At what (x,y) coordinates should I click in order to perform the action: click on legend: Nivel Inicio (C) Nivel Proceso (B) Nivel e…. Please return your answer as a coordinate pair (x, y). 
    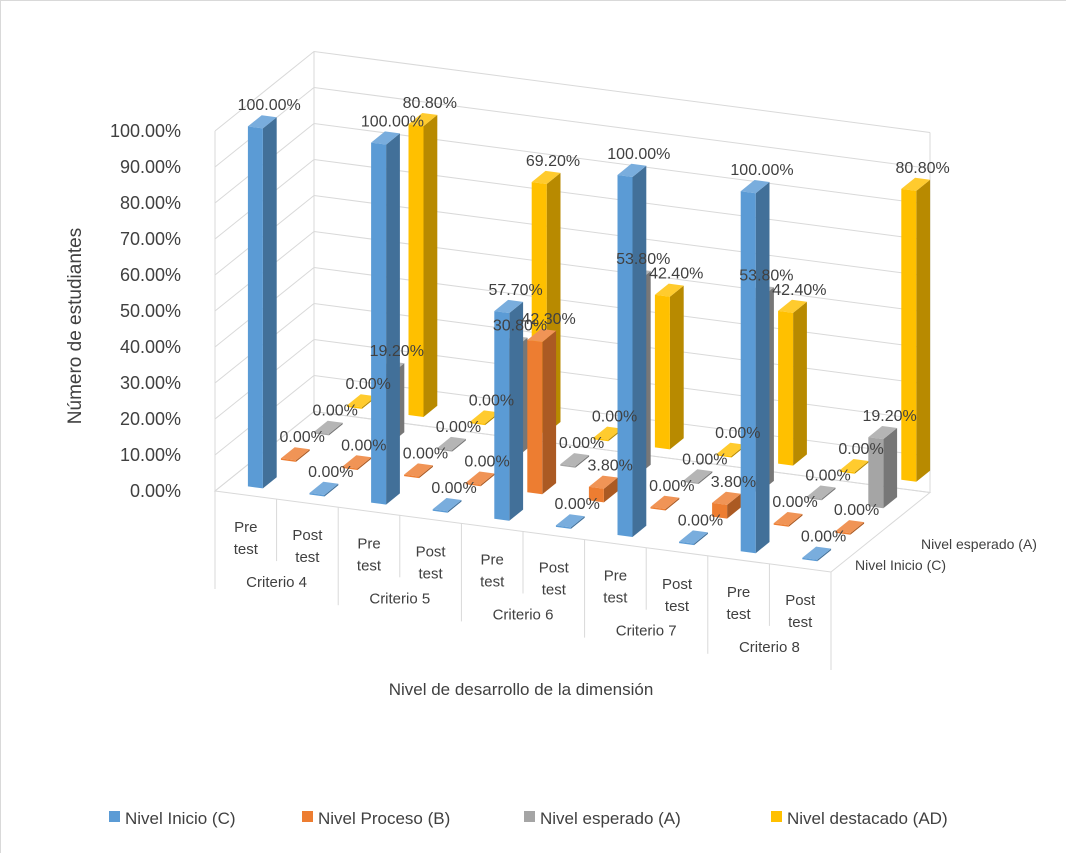
    Looking at the image, I should click on (528, 818).